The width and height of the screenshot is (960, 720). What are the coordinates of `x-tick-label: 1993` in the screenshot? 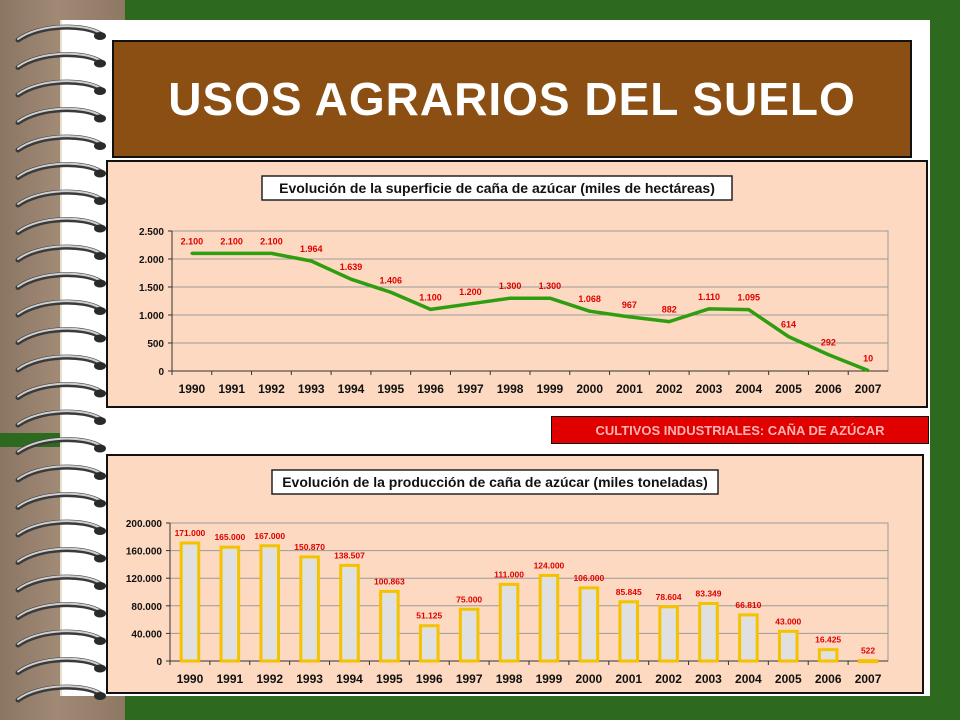 It's located at (309, 679).